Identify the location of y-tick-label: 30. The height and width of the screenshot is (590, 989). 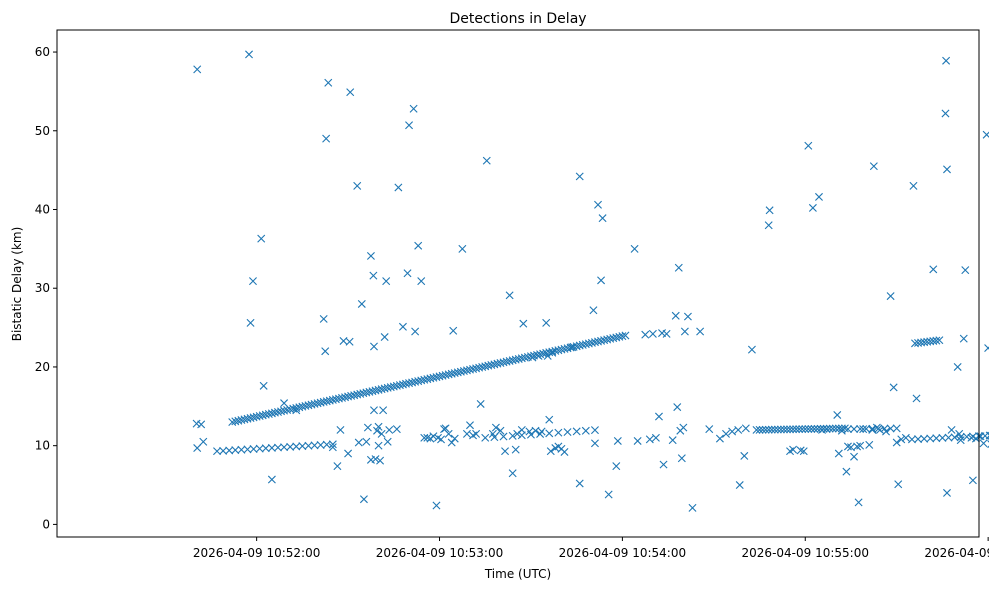
(42, 288).